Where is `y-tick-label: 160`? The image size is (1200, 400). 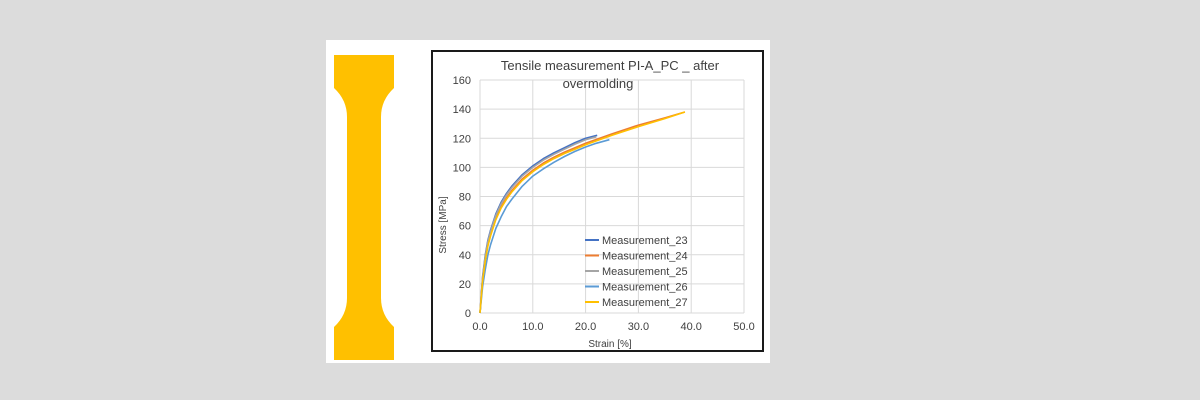 y-tick-label: 160 is located at coordinates (462, 81).